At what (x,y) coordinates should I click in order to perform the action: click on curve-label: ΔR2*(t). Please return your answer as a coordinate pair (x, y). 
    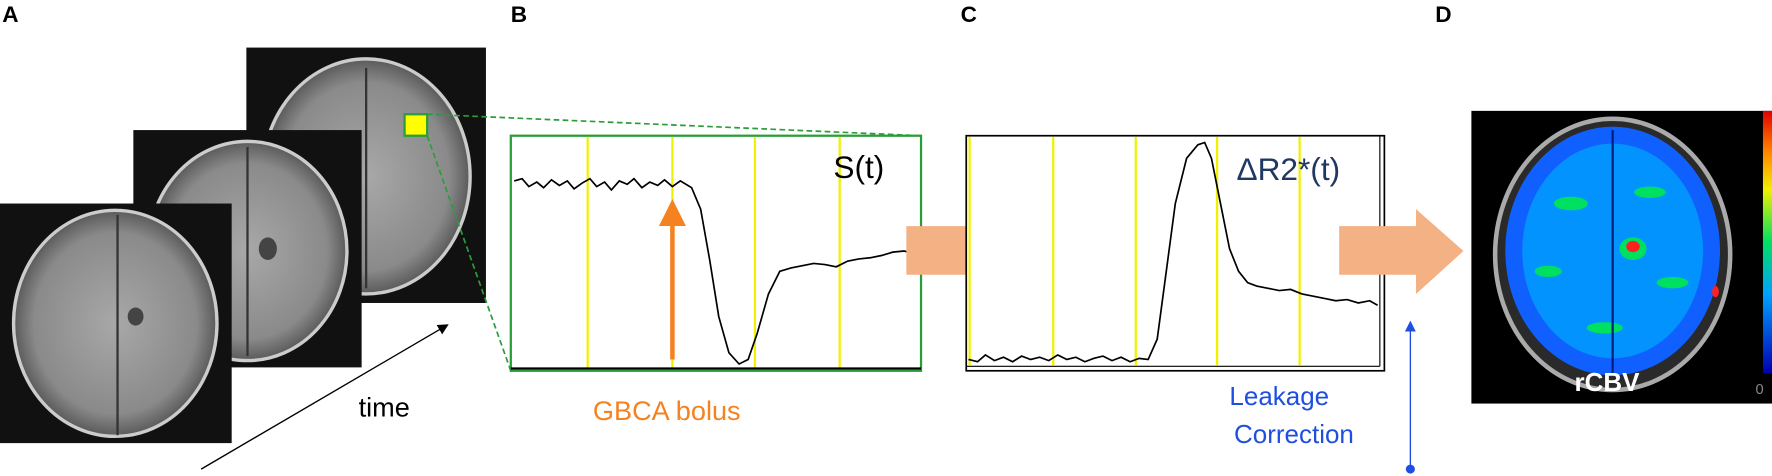
    Looking at the image, I should click on (1288, 169).